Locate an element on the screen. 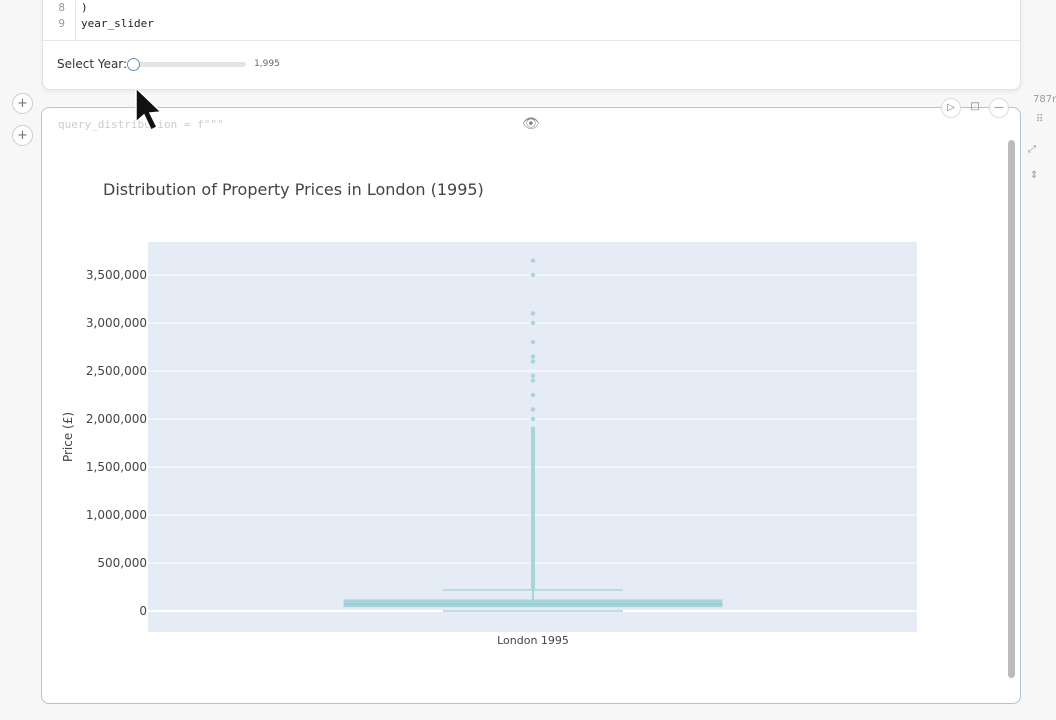 The height and width of the screenshot is (720, 1056). slider-value: 1,995 is located at coordinates (267, 64).